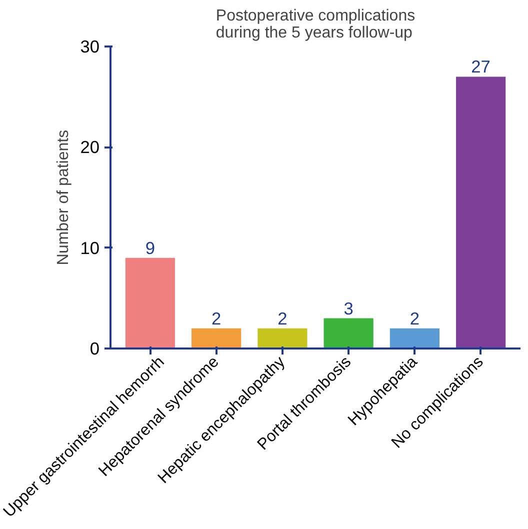 The image size is (528, 529). I want to click on chart-title: Postoperative complications during the 5 years follow-up, so click(316, 25).